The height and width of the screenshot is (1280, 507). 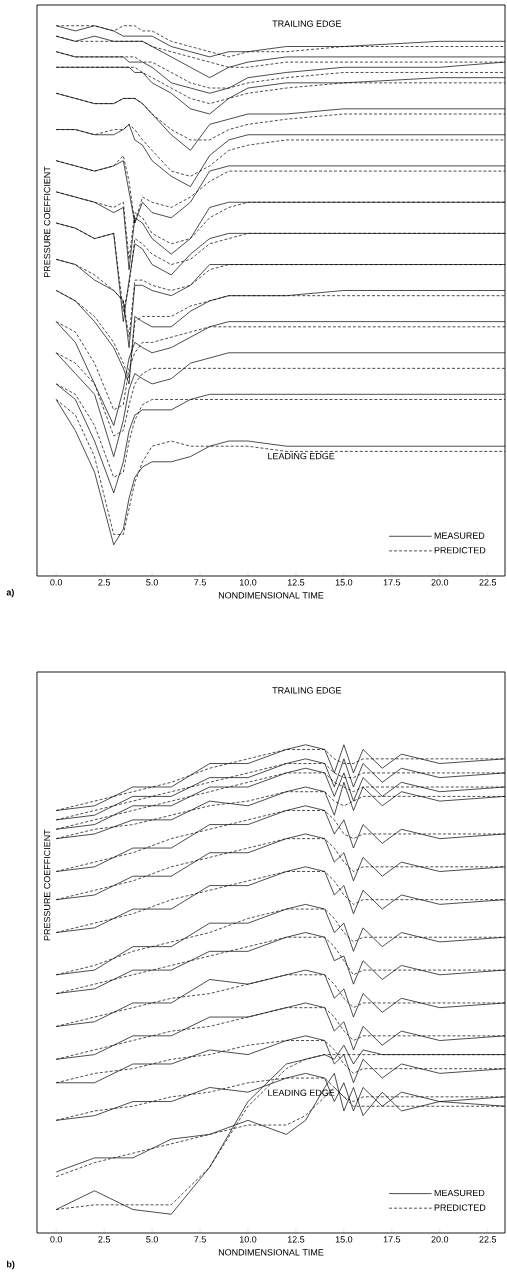 I want to click on text: TRAILING EDGE, so click(x=307, y=690).